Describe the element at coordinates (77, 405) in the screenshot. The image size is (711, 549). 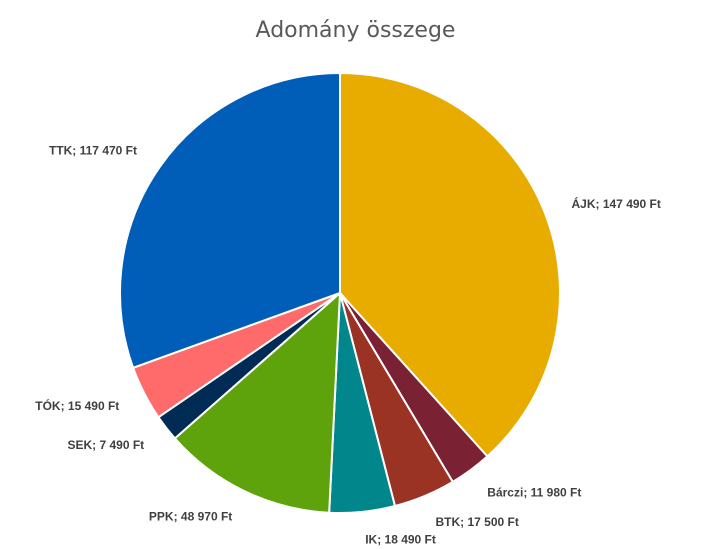
I see `data-label-tok: TÓK; 15 490 Ft` at that location.